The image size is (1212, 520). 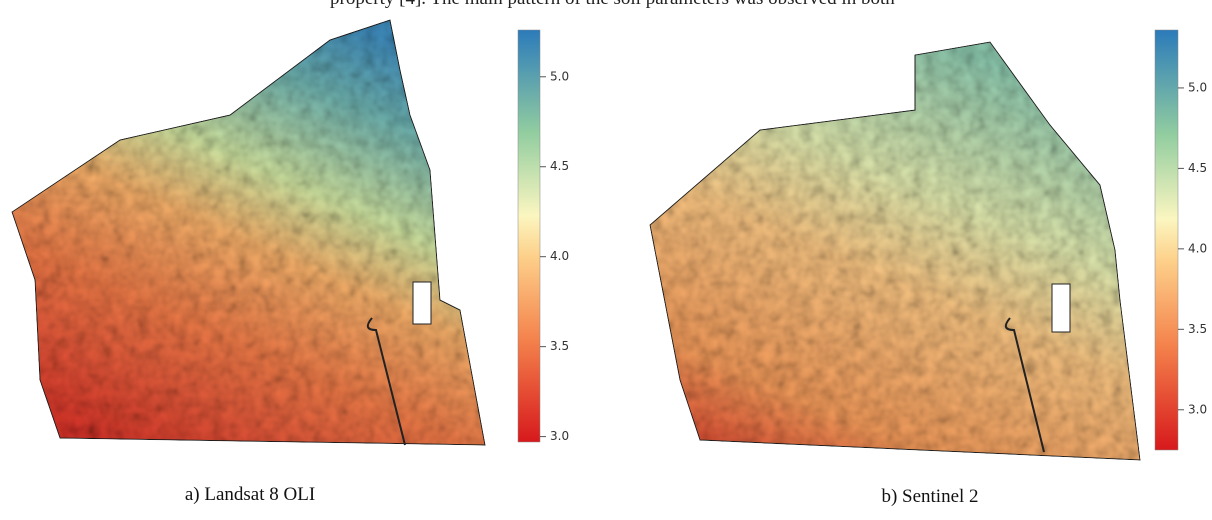 What do you see at coordinates (250, 494) in the screenshot?
I see `caption: a) Landsat 8 OLI` at bounding box center [250, 494].